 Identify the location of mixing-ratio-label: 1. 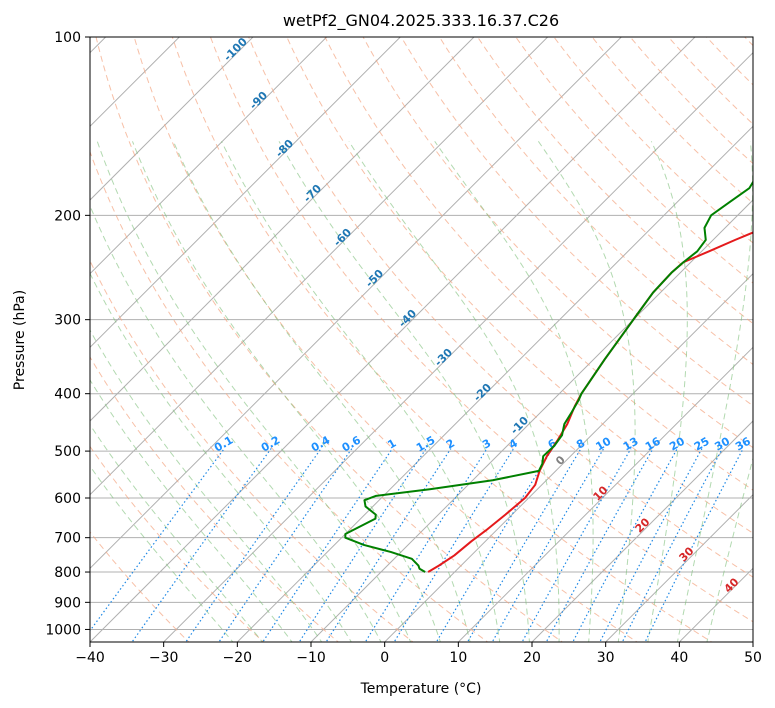
(391, 444).